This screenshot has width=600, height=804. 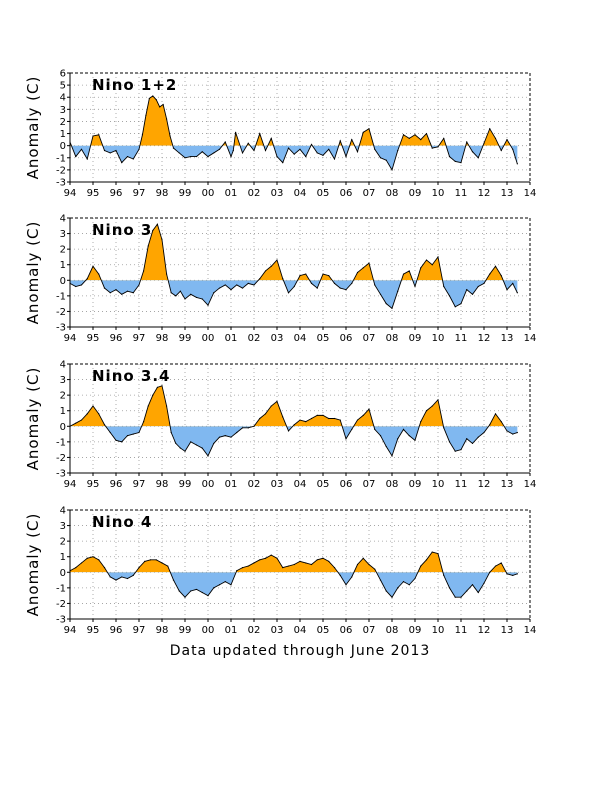 What do you see at coordinates (294, 157) in the screenshot?
I see `negative-anomaly-area` at bounding box center [294, 157].